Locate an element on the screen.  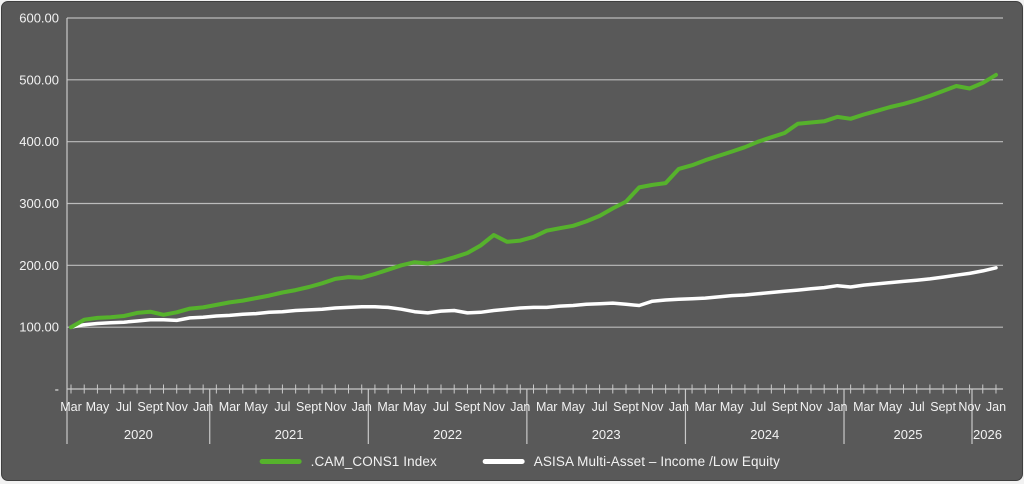
x-year-label: 2022 is located at coordinates (447, 434).